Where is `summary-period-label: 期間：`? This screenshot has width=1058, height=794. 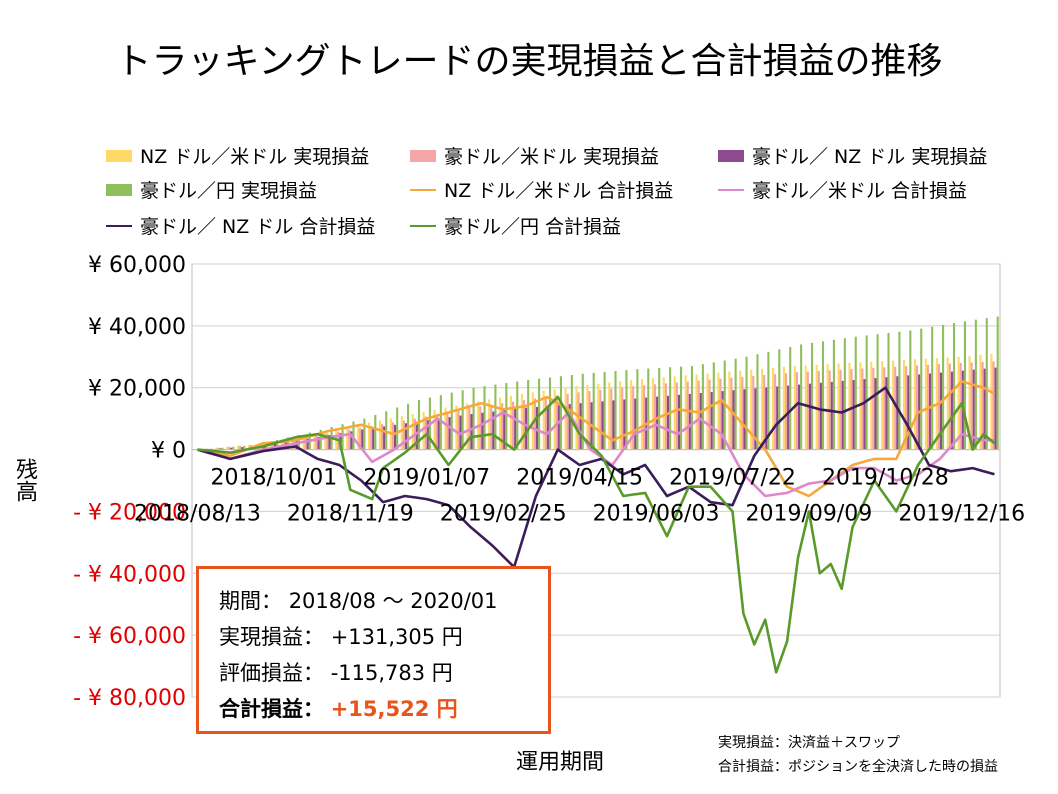
summary-period-label: 期間： is located at coordinates (250, 601).